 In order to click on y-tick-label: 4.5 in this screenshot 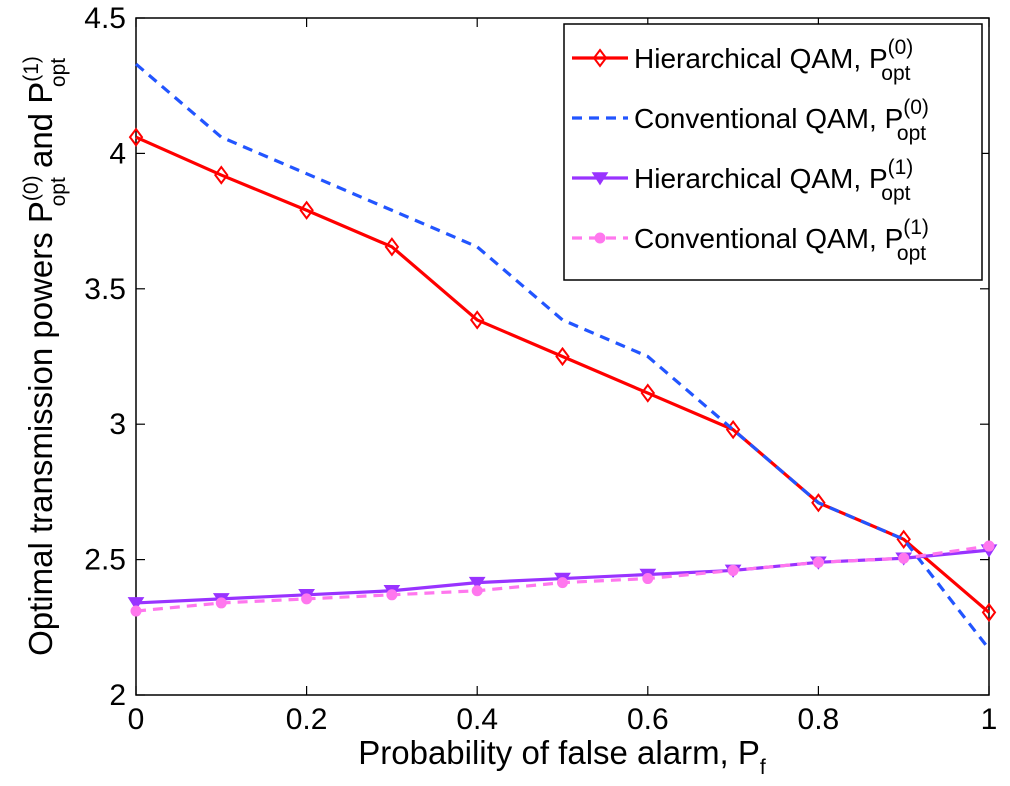, I will do `click(105, 18)`.